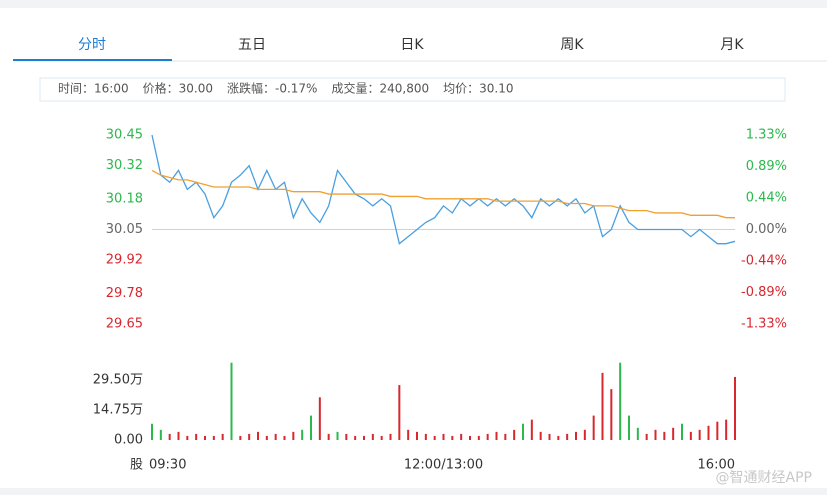 The image size is (827, 495). Describe the element at coordinates (118, 380) in the screenshot. I see `y-tick-label: 29.50万` at that location.